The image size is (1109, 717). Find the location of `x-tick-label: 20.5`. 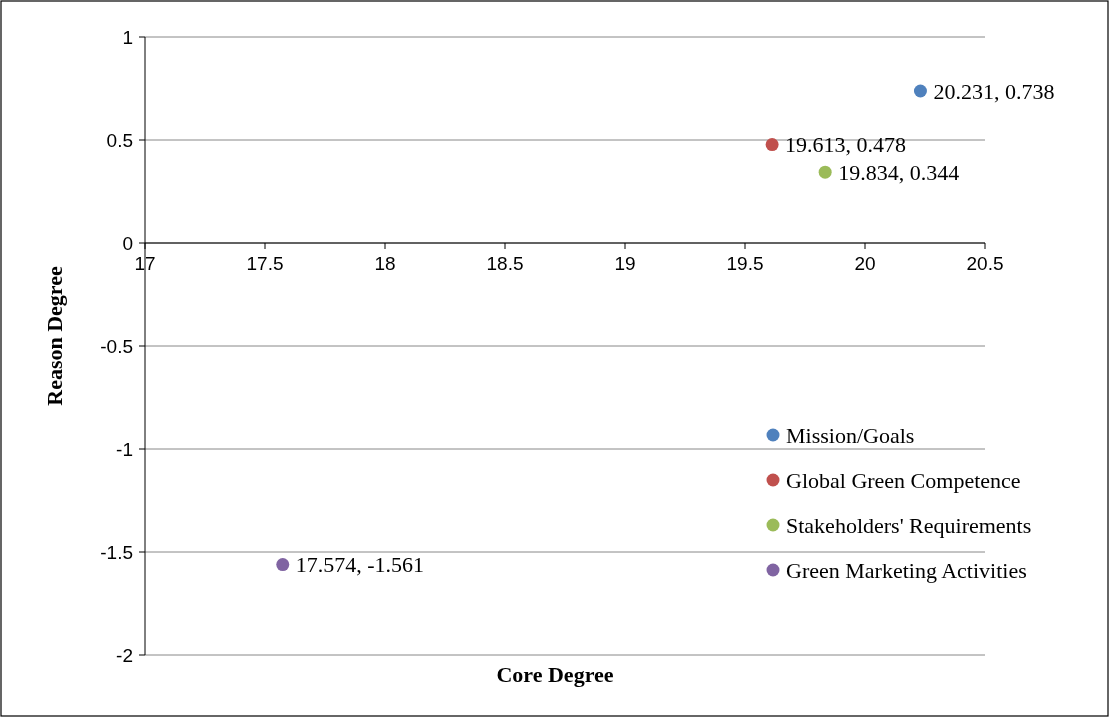

x-tick-label: 20.5 is located at coordinates (985, 264).